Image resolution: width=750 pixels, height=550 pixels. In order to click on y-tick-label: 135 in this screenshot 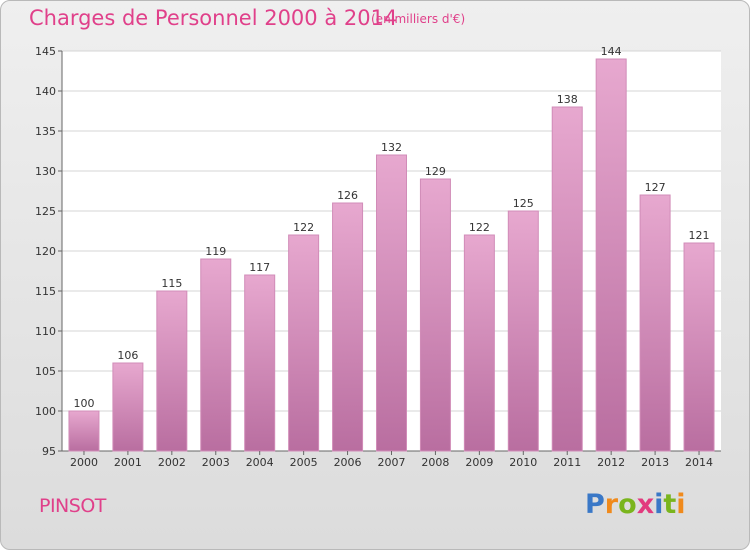, I will do `click(45, 131)`.